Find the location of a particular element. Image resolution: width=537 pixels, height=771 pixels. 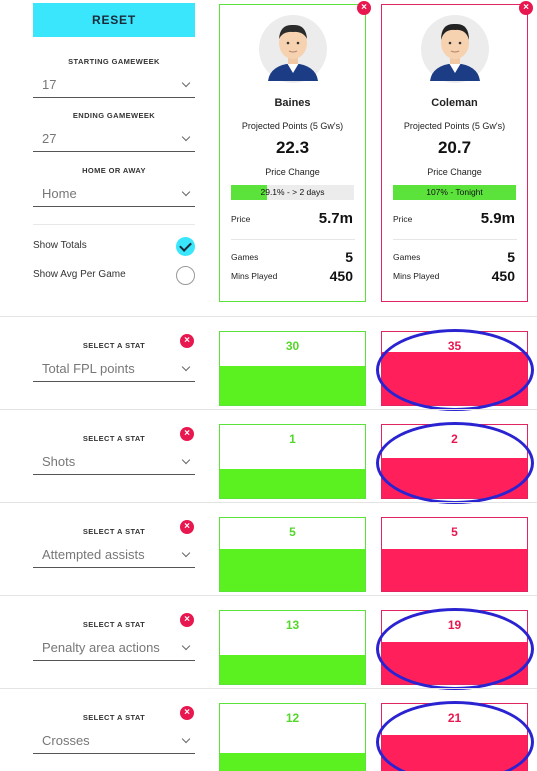

price-value: 5.9m is located at coordinates (497, 218).